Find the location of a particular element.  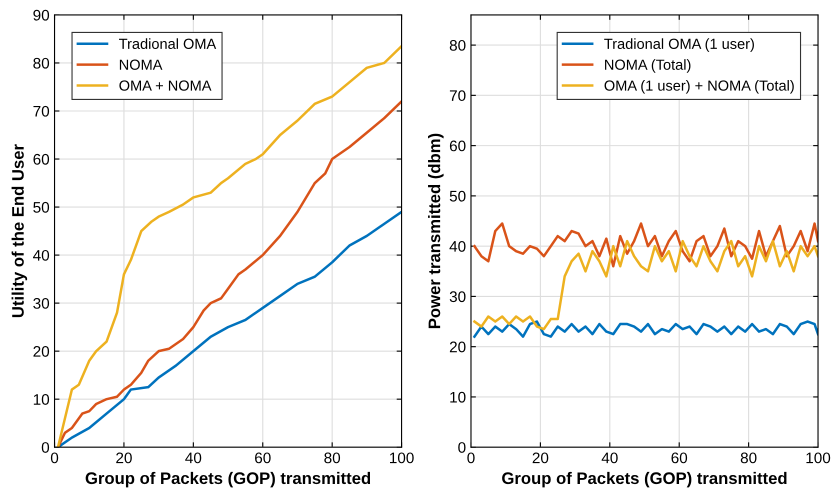

legend-label: Tradional OMA is located at coordinates (167, 43).